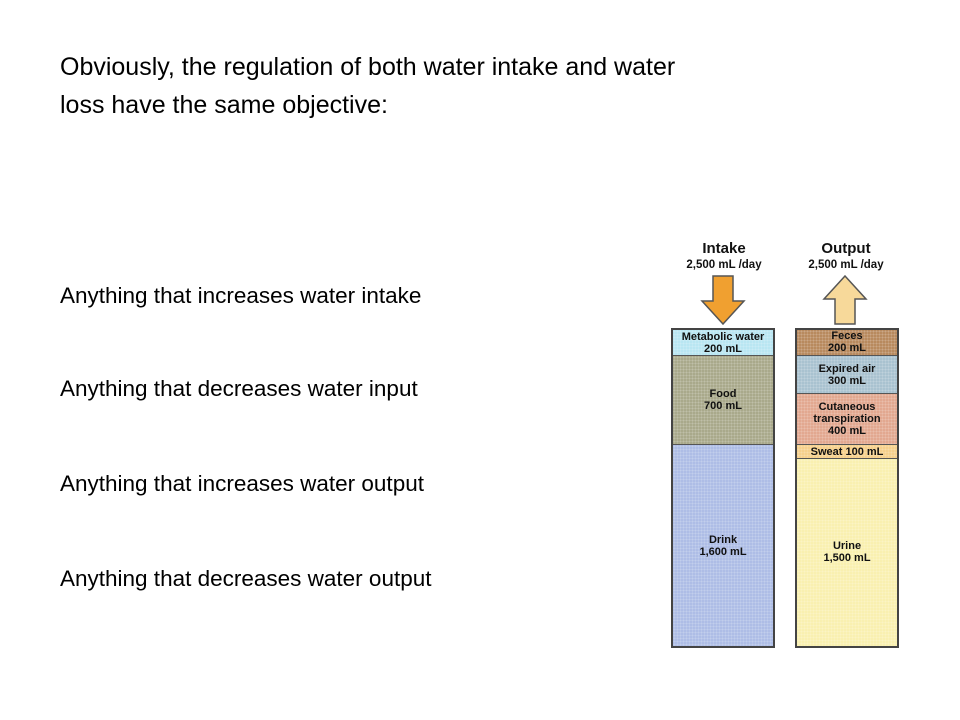  What do you see at coordinates (724, 248) in the screenshot?
I see `intake-title: Intake` at bounding box center [724, 248].